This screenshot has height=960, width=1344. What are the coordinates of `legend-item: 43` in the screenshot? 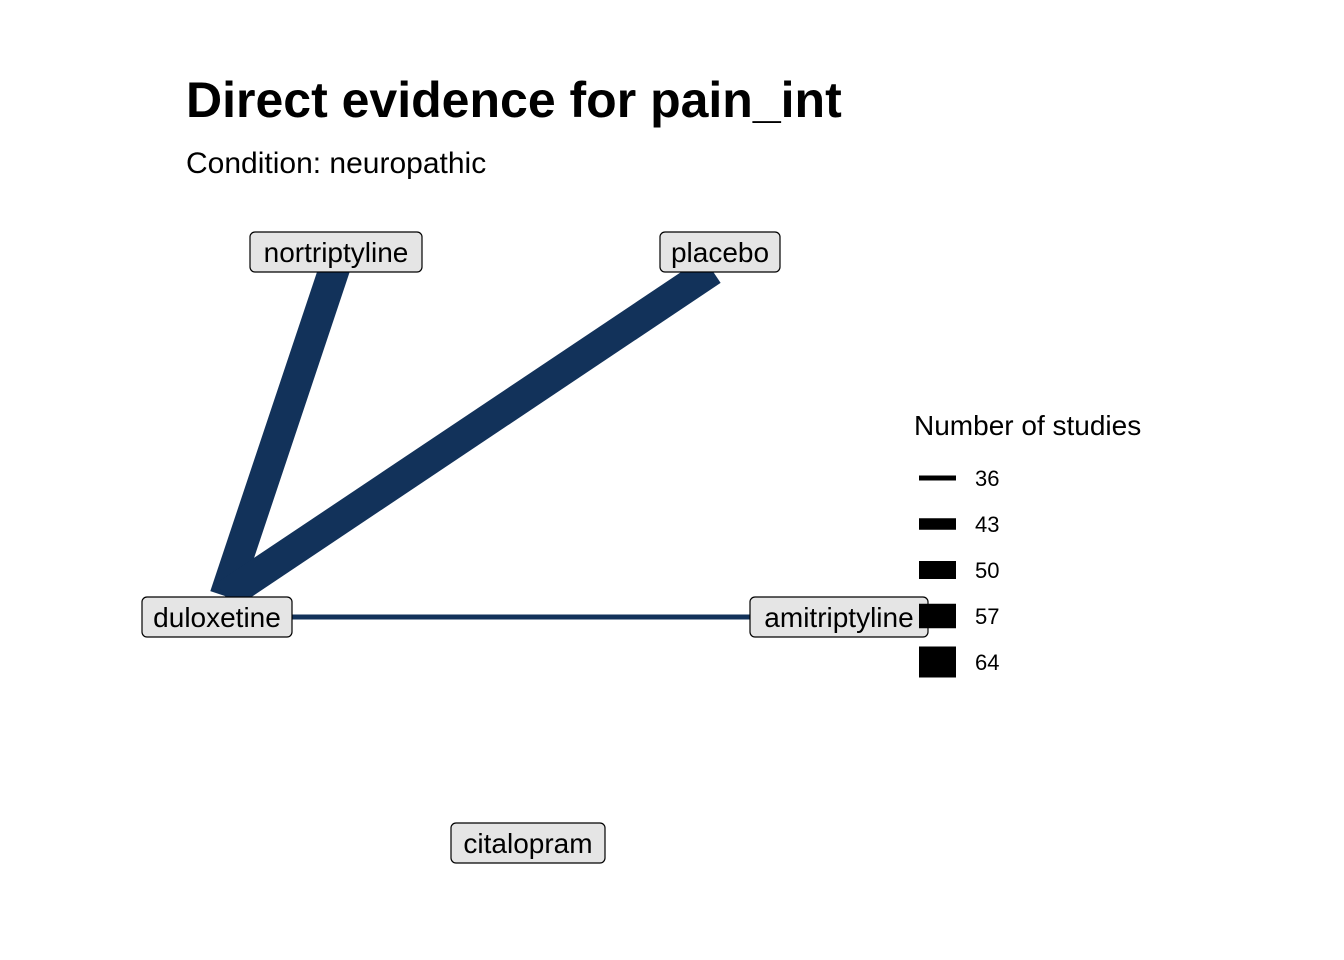 It's located at (959, 524).